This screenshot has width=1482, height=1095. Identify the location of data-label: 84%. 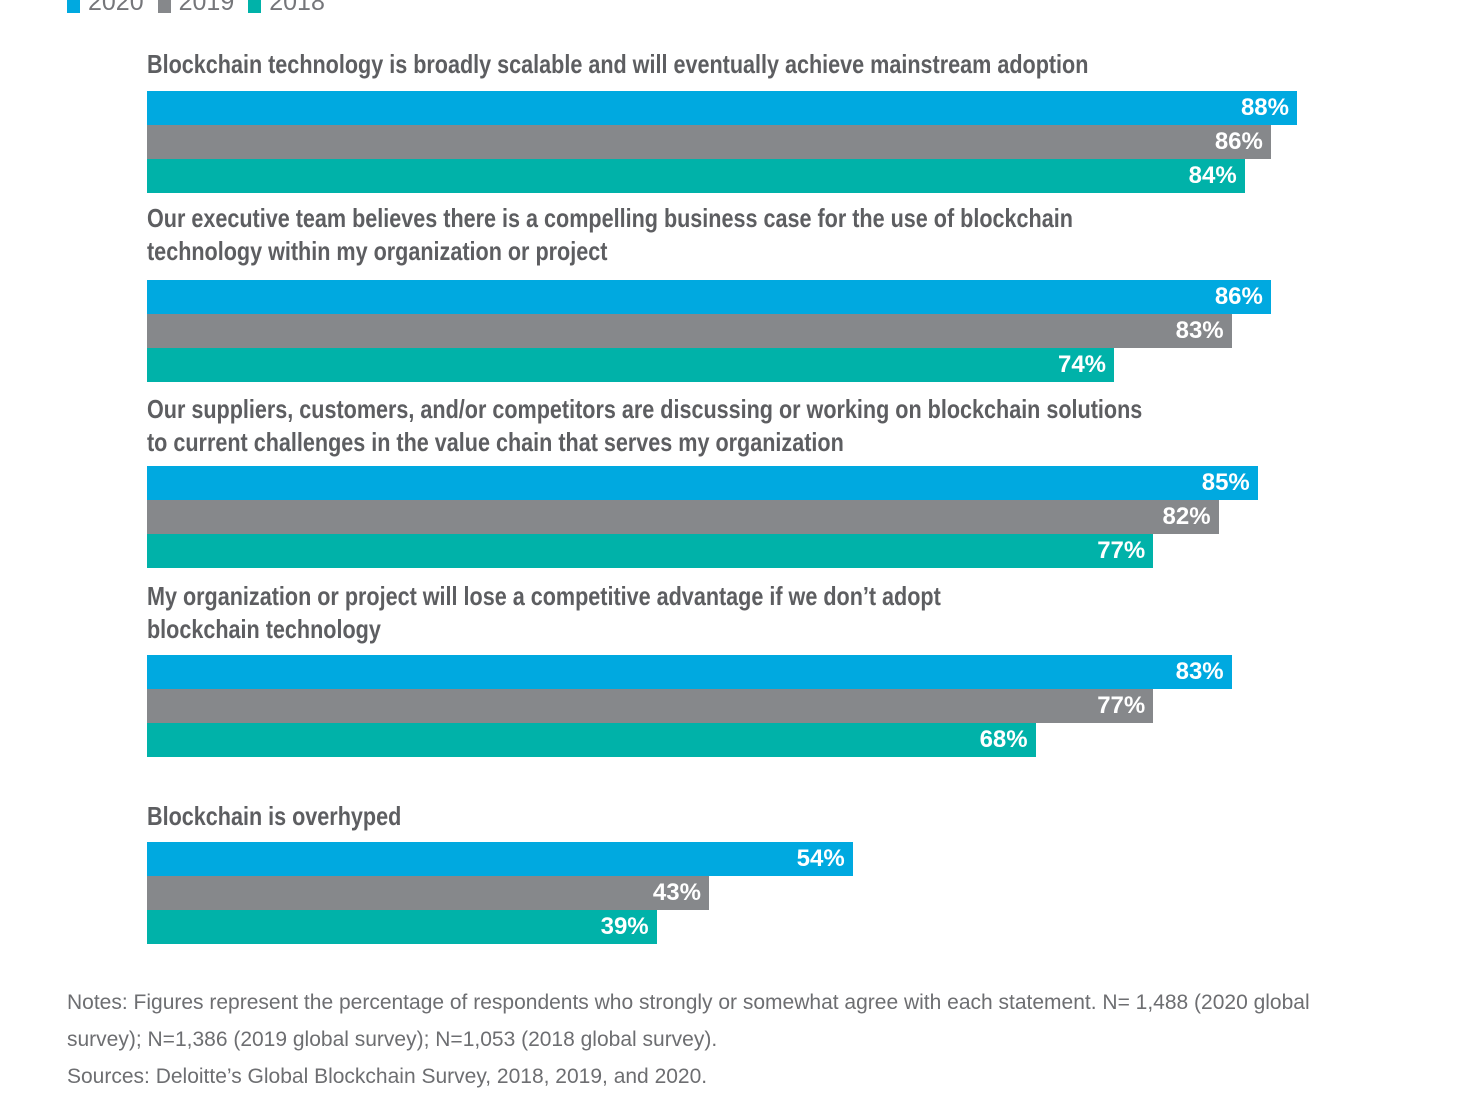
(1212, 175).